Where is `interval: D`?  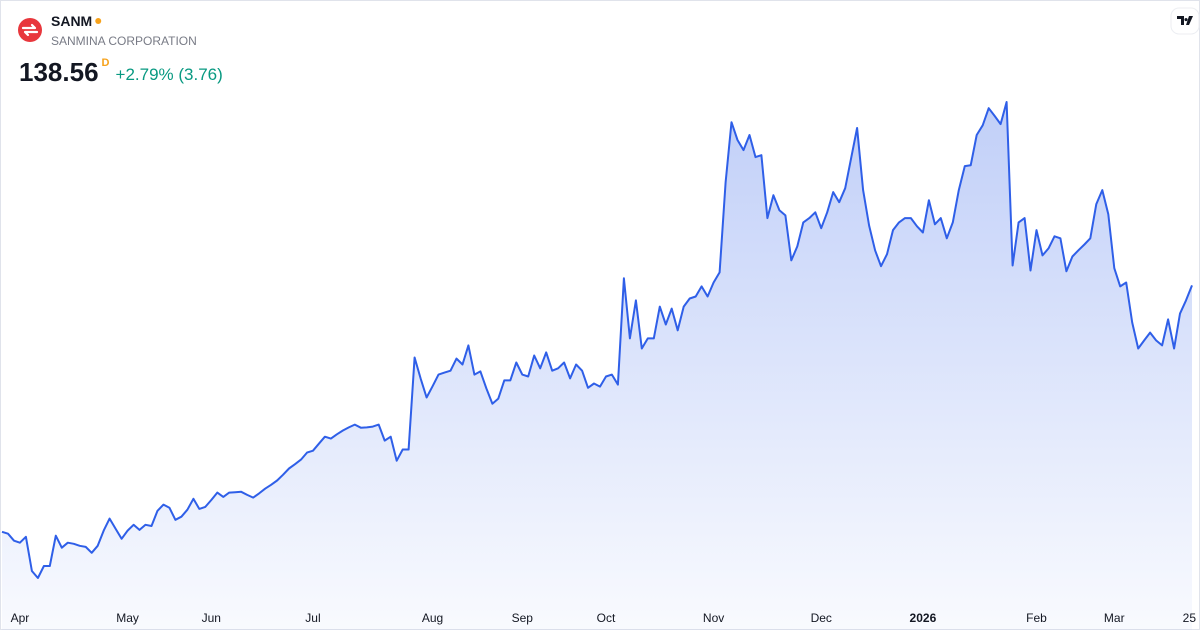 interval: D is located at coordinates (106, 63).